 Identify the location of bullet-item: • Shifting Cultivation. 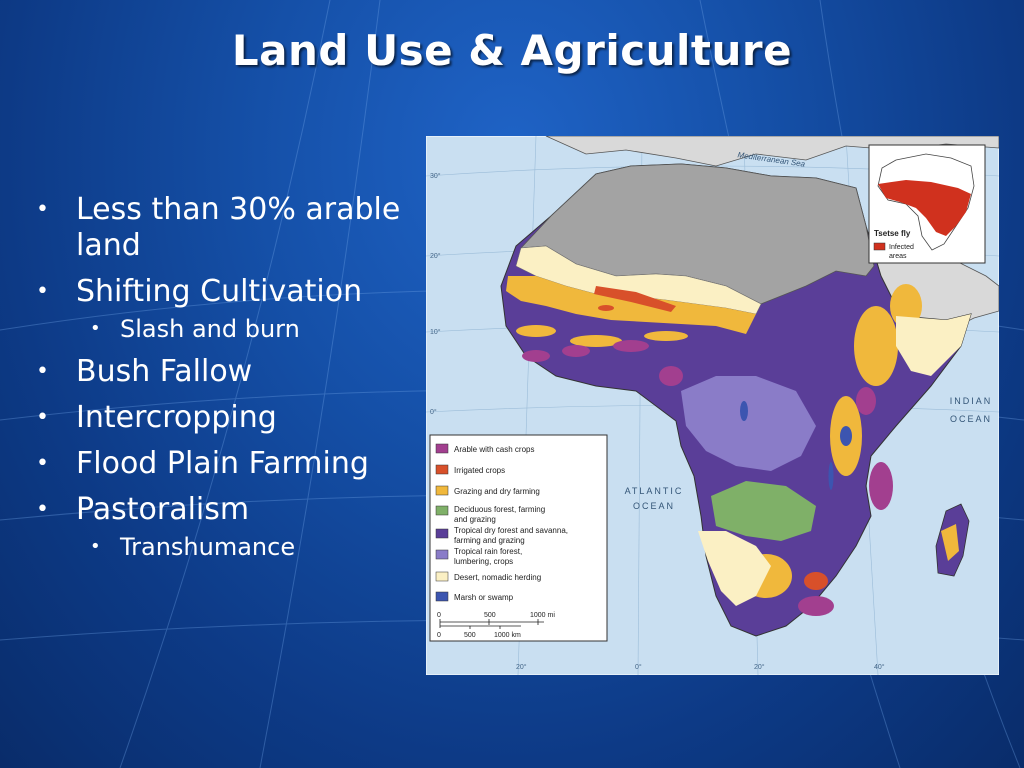
(226, 292).